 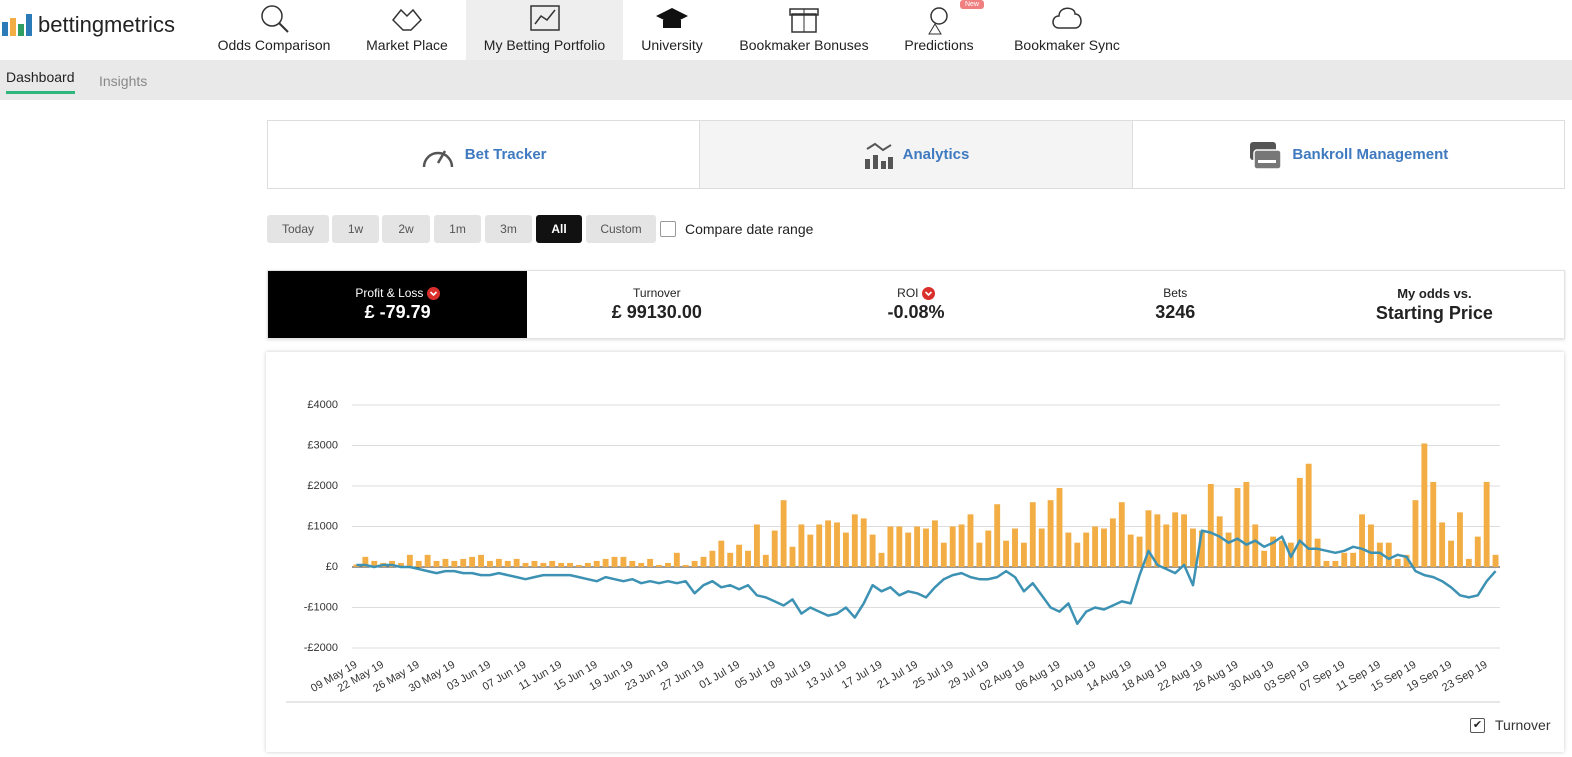 I want to click on y-tick-label: £1000, so click(x=322, y=526).